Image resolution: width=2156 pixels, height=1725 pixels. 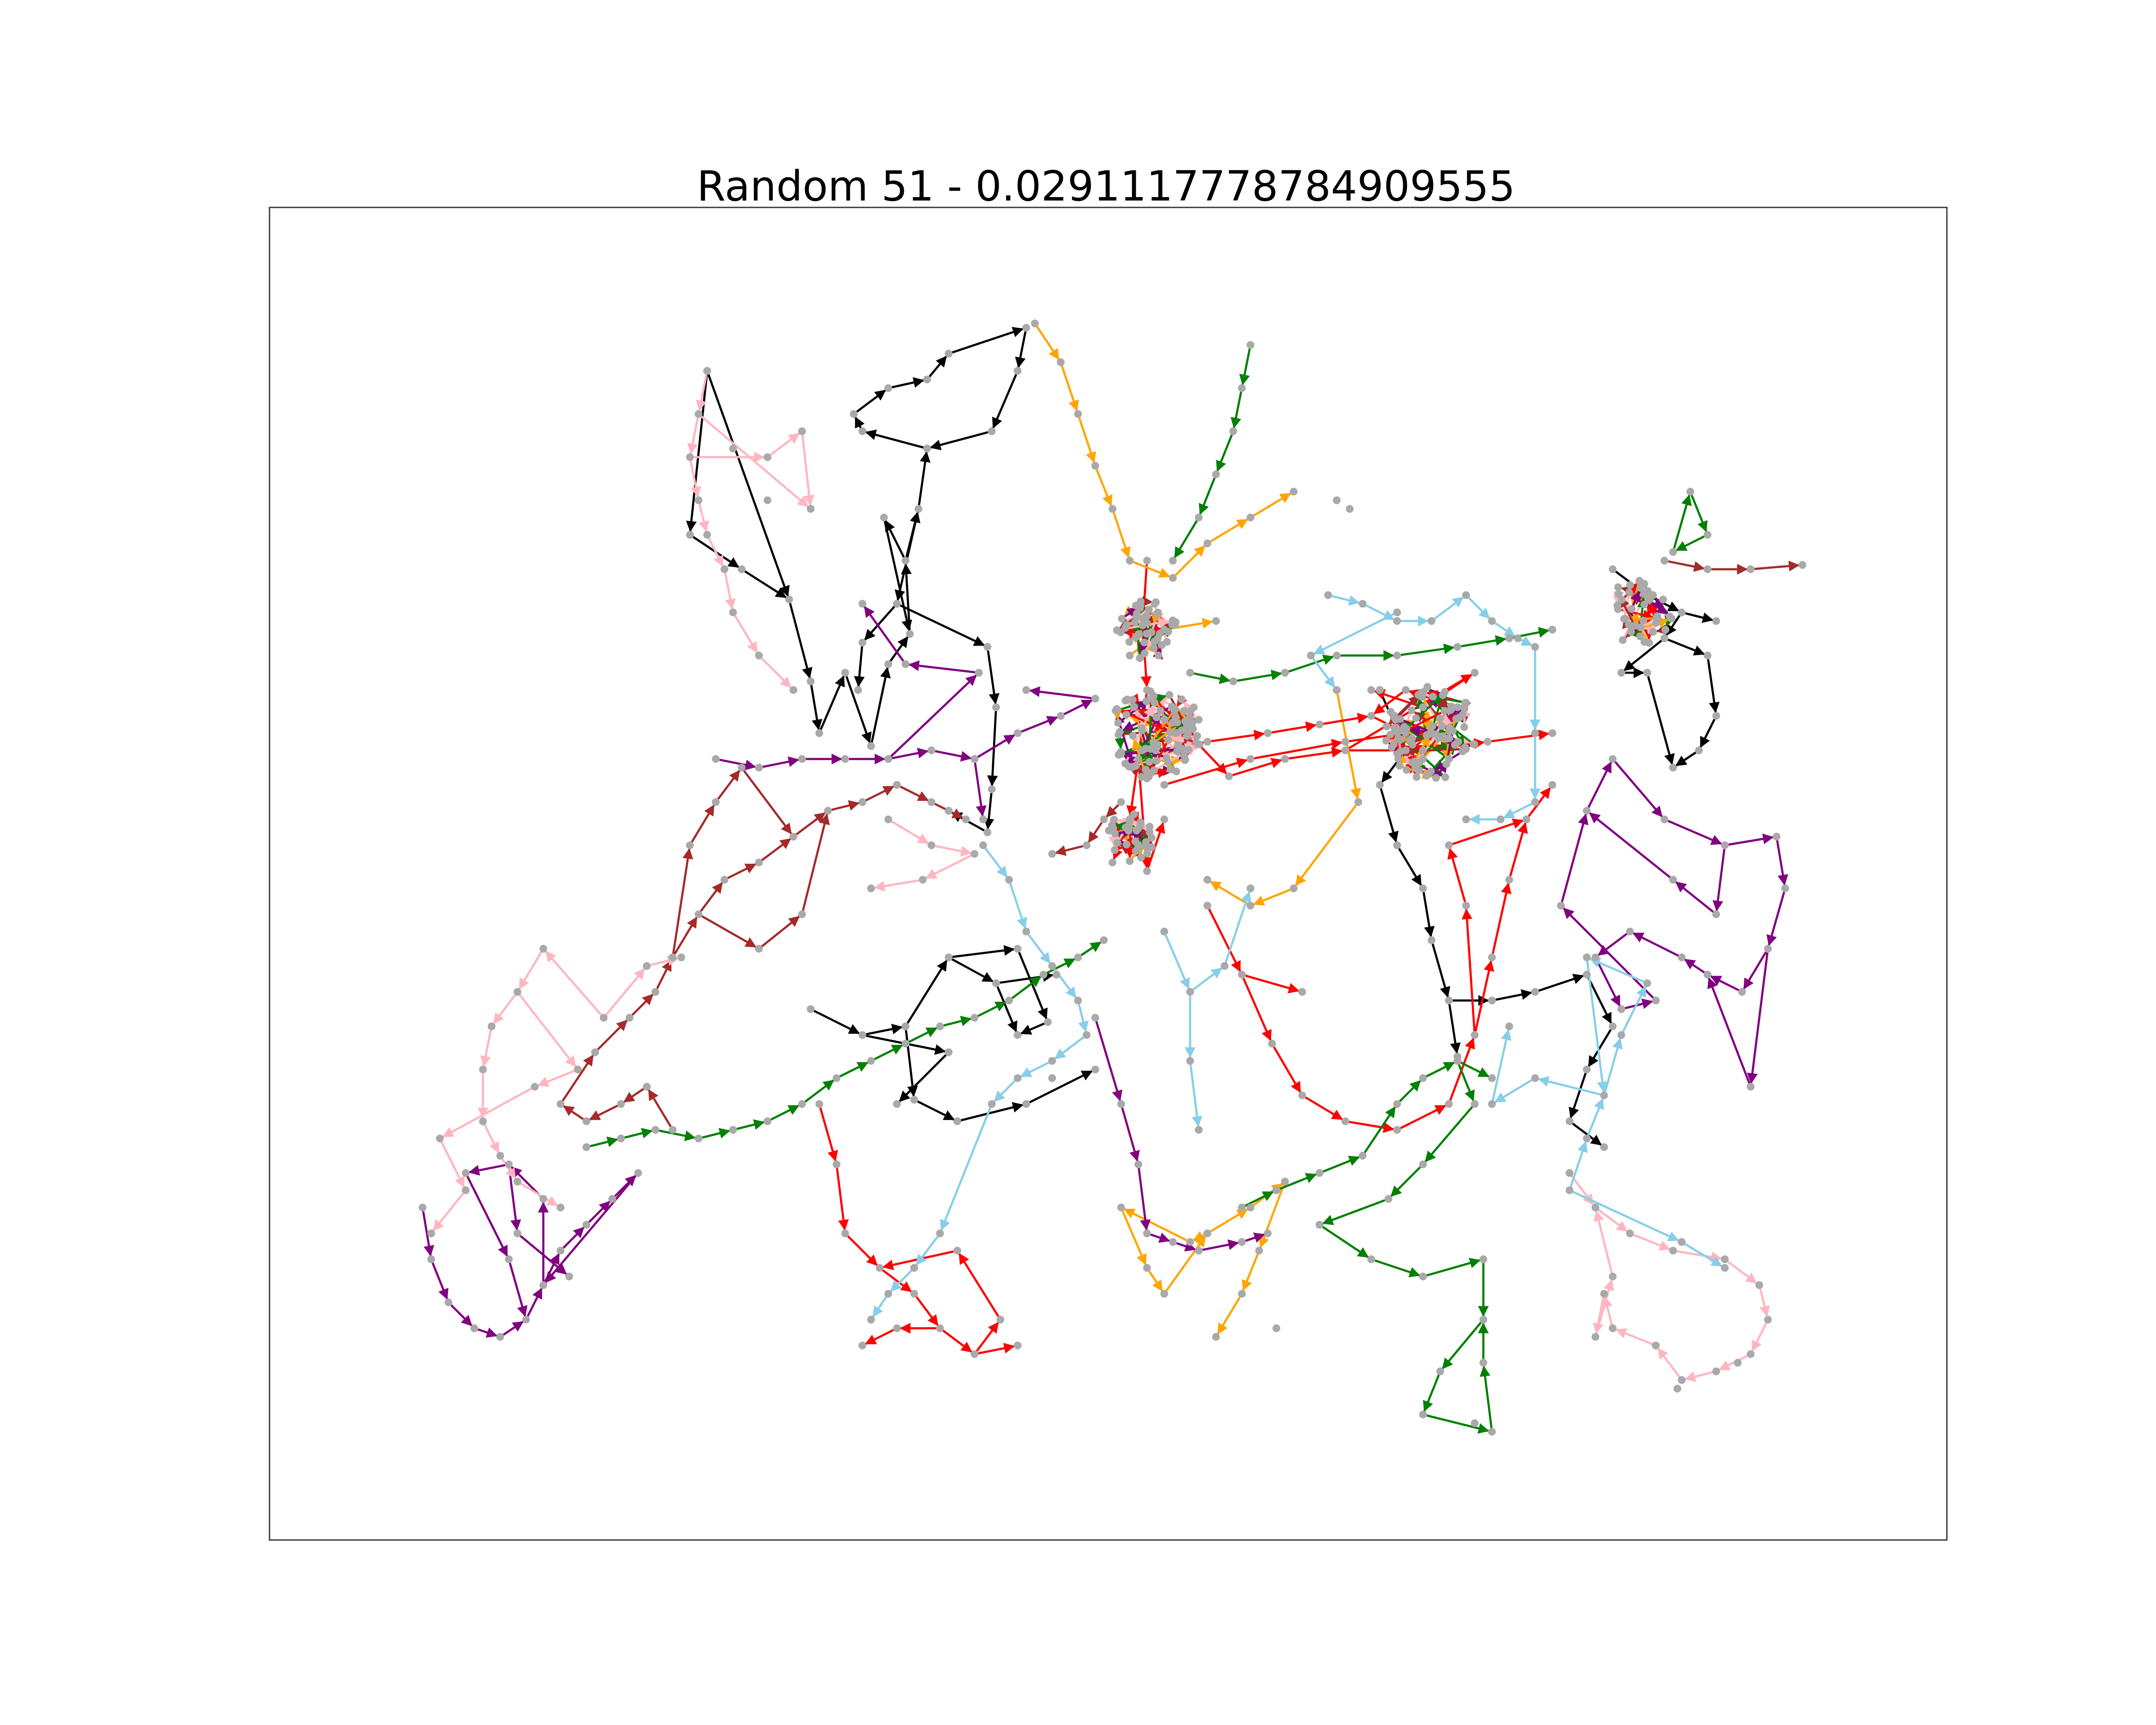 I want to click on graph-edge-orange, so click(x=1229, y=1316).